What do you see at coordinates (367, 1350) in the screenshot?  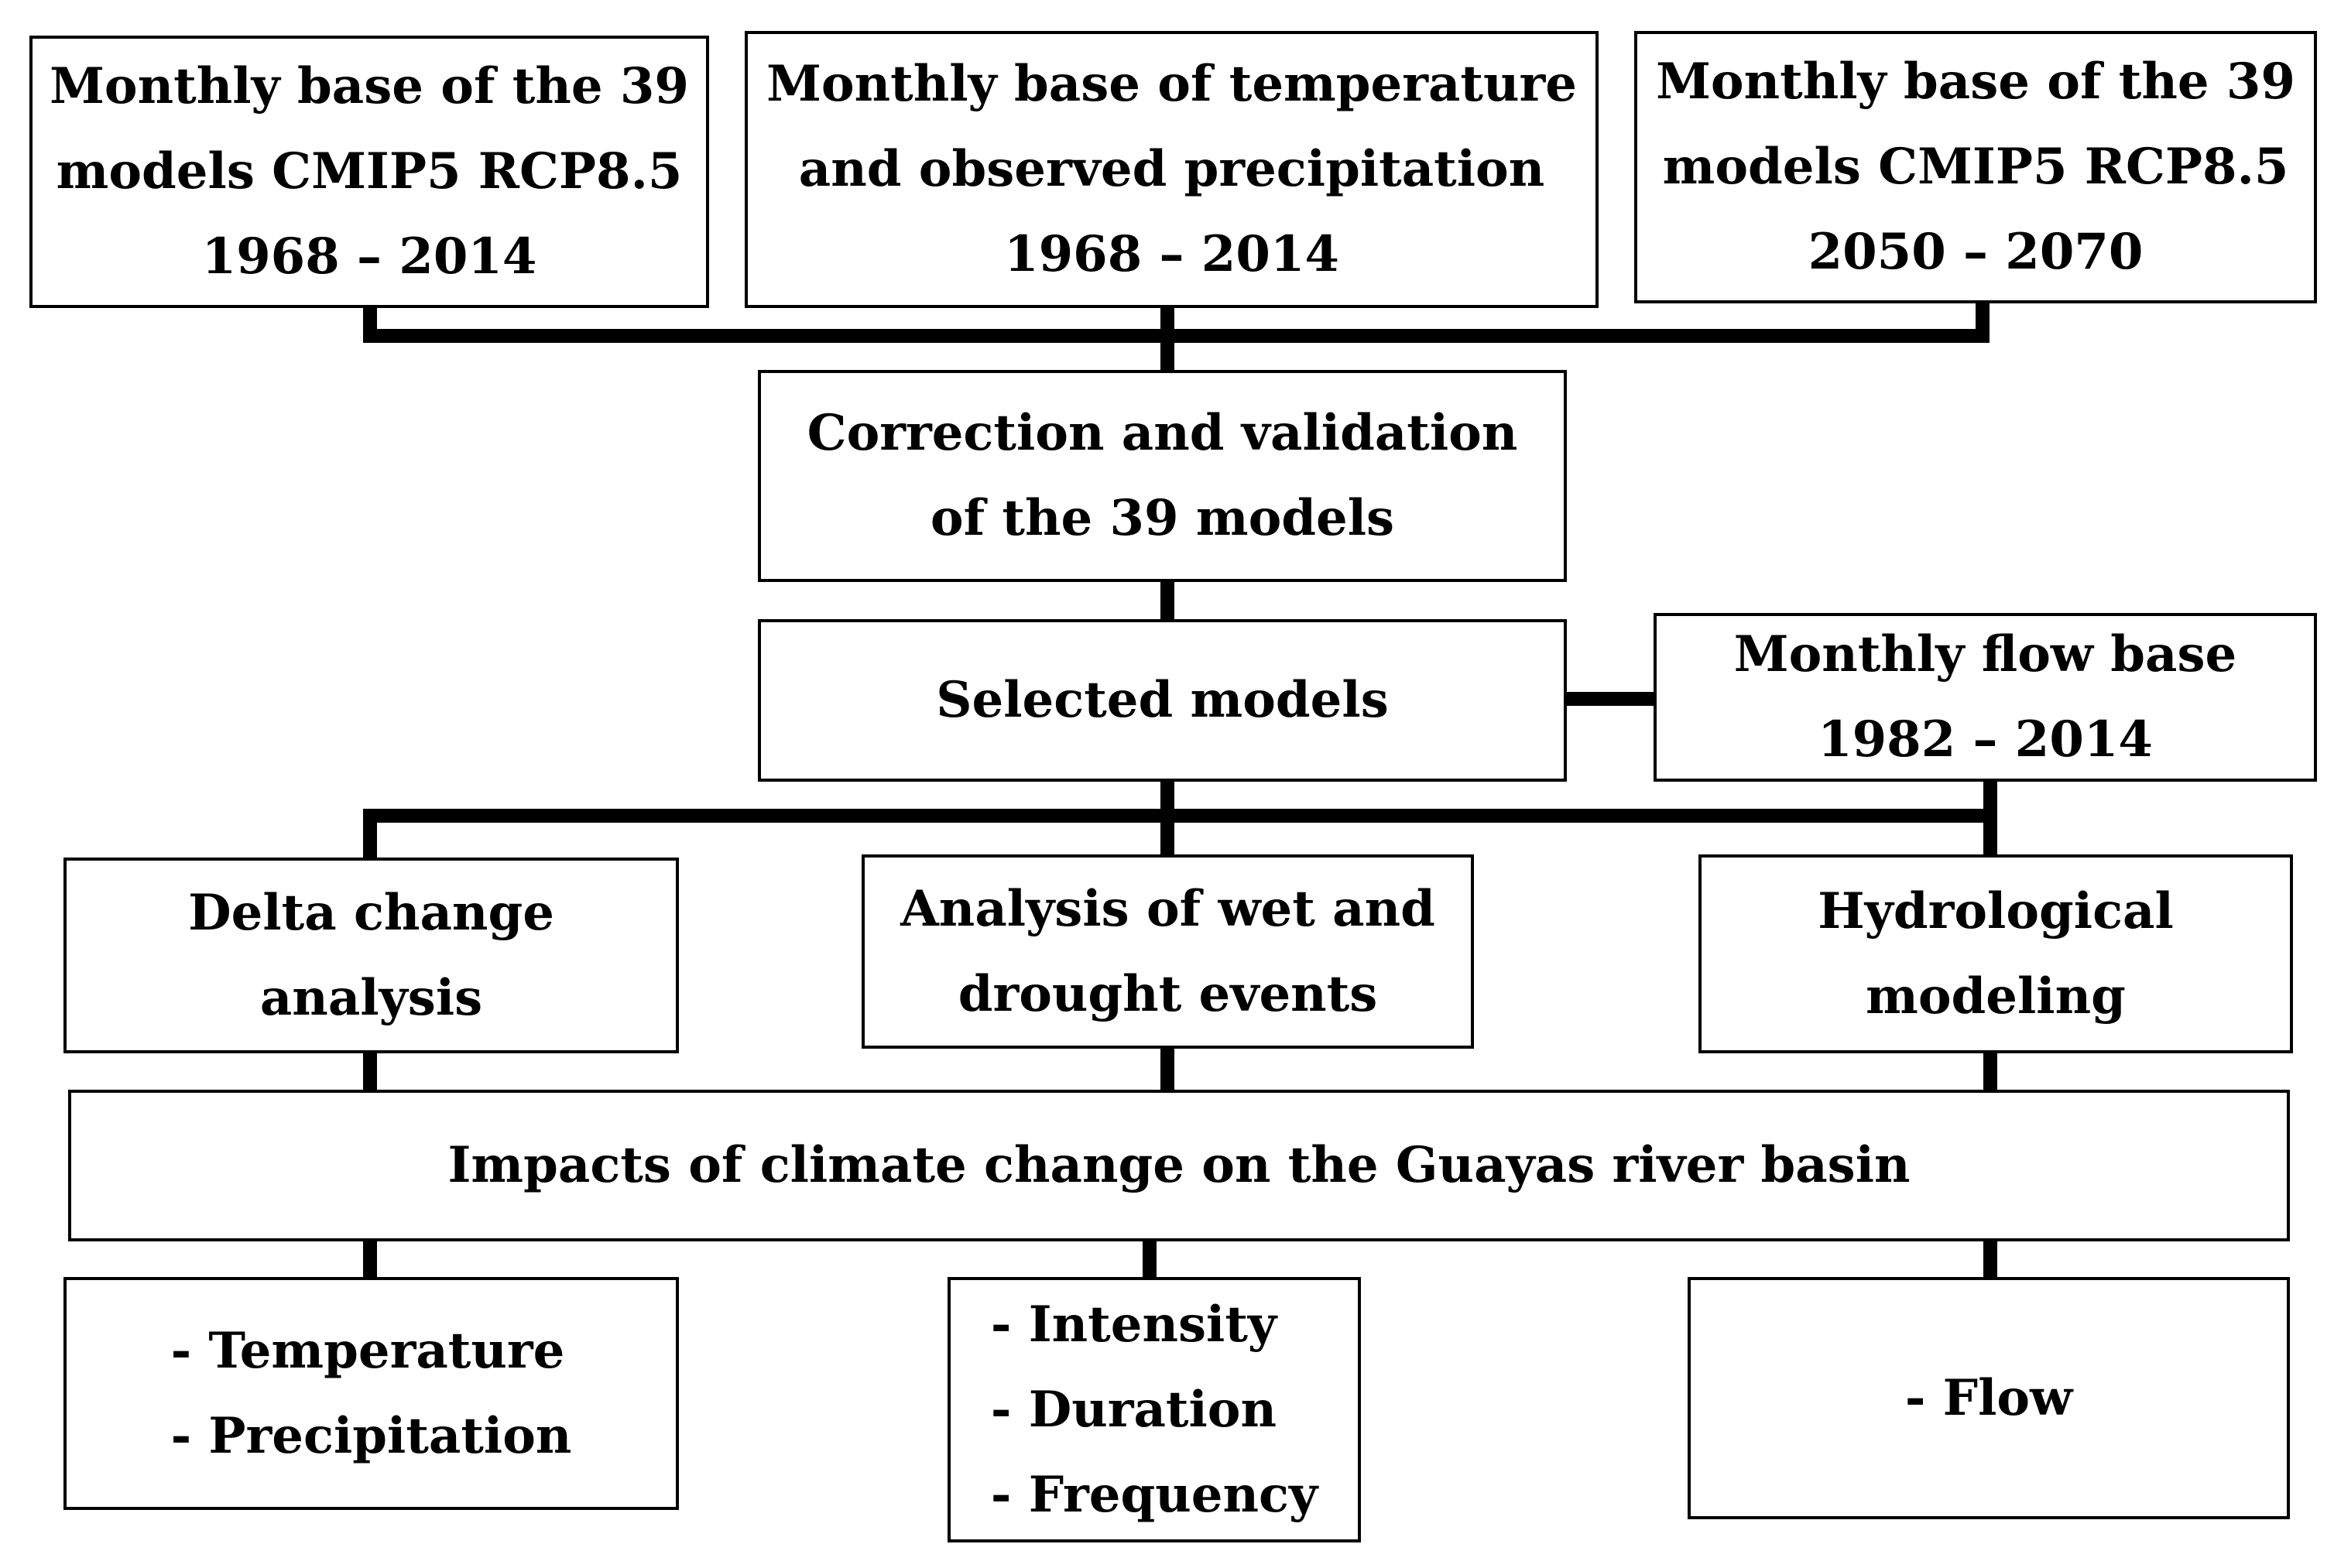 I see `box-text-line: - Temperature` at bounding box center [367, 1350].